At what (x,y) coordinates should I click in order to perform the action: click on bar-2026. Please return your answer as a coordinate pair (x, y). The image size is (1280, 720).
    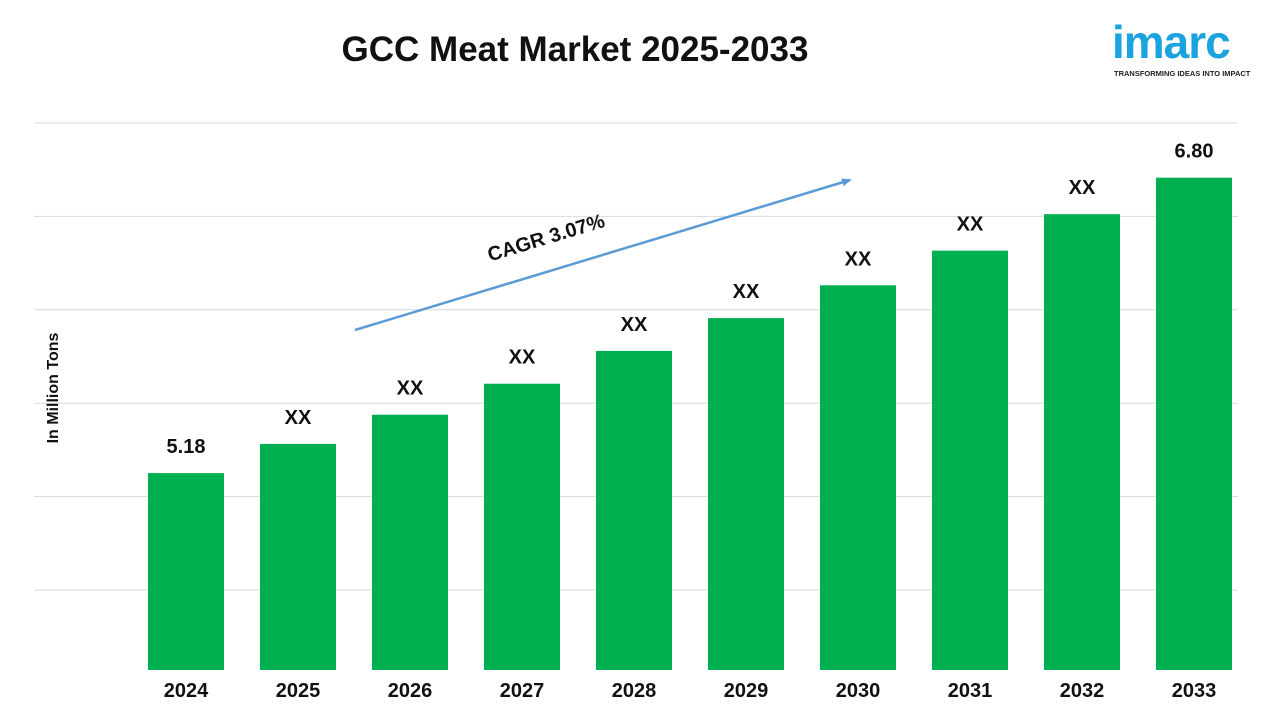
    Looking at the image, I should click on (410, 542).